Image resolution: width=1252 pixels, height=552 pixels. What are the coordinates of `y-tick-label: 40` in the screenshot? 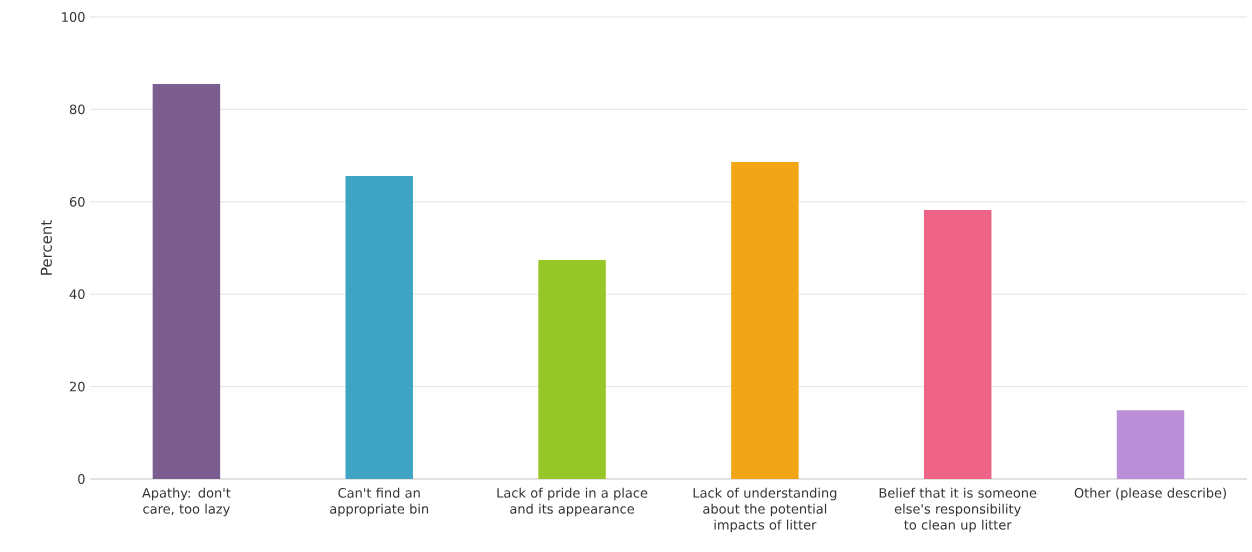 It's located at (77, 294).